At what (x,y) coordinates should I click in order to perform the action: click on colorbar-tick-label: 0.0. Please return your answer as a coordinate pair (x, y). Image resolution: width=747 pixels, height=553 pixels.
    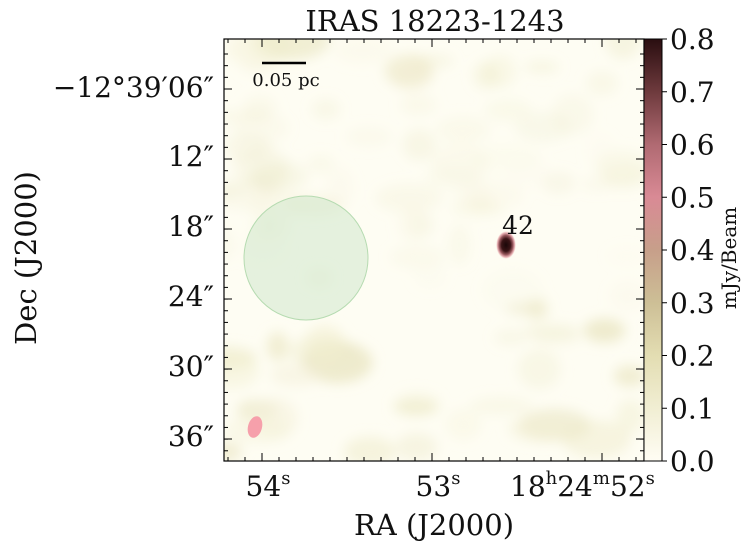
    Looking at the image, I should click on (692, 461).